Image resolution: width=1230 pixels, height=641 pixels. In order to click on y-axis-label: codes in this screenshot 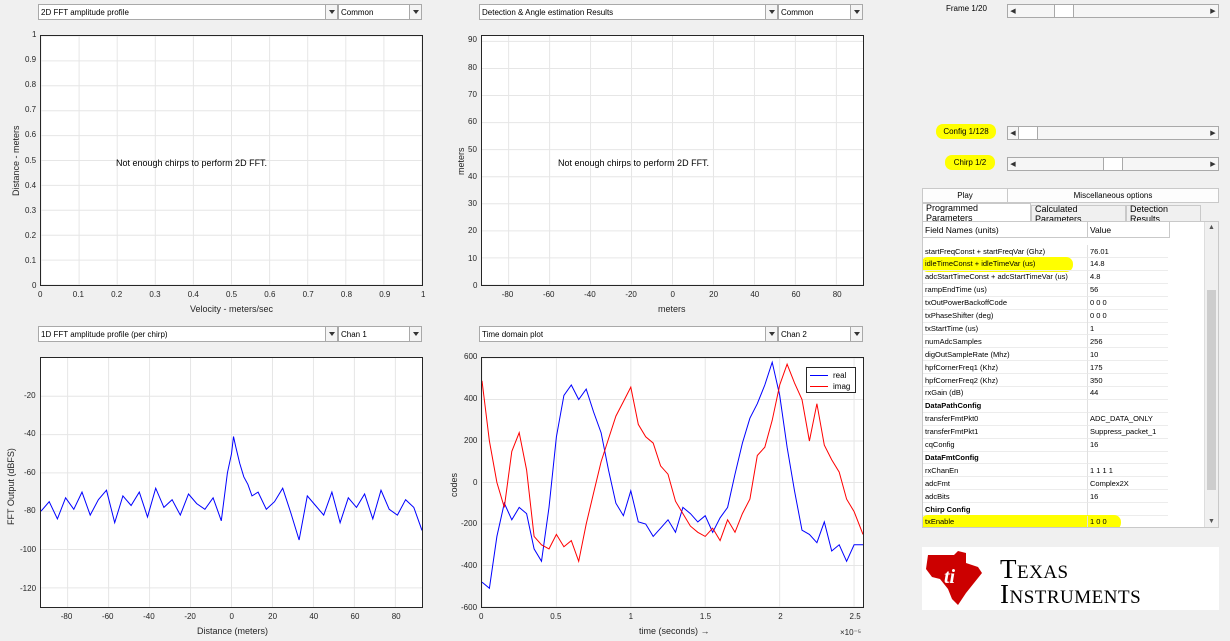, I will do `click(454, 484)`.